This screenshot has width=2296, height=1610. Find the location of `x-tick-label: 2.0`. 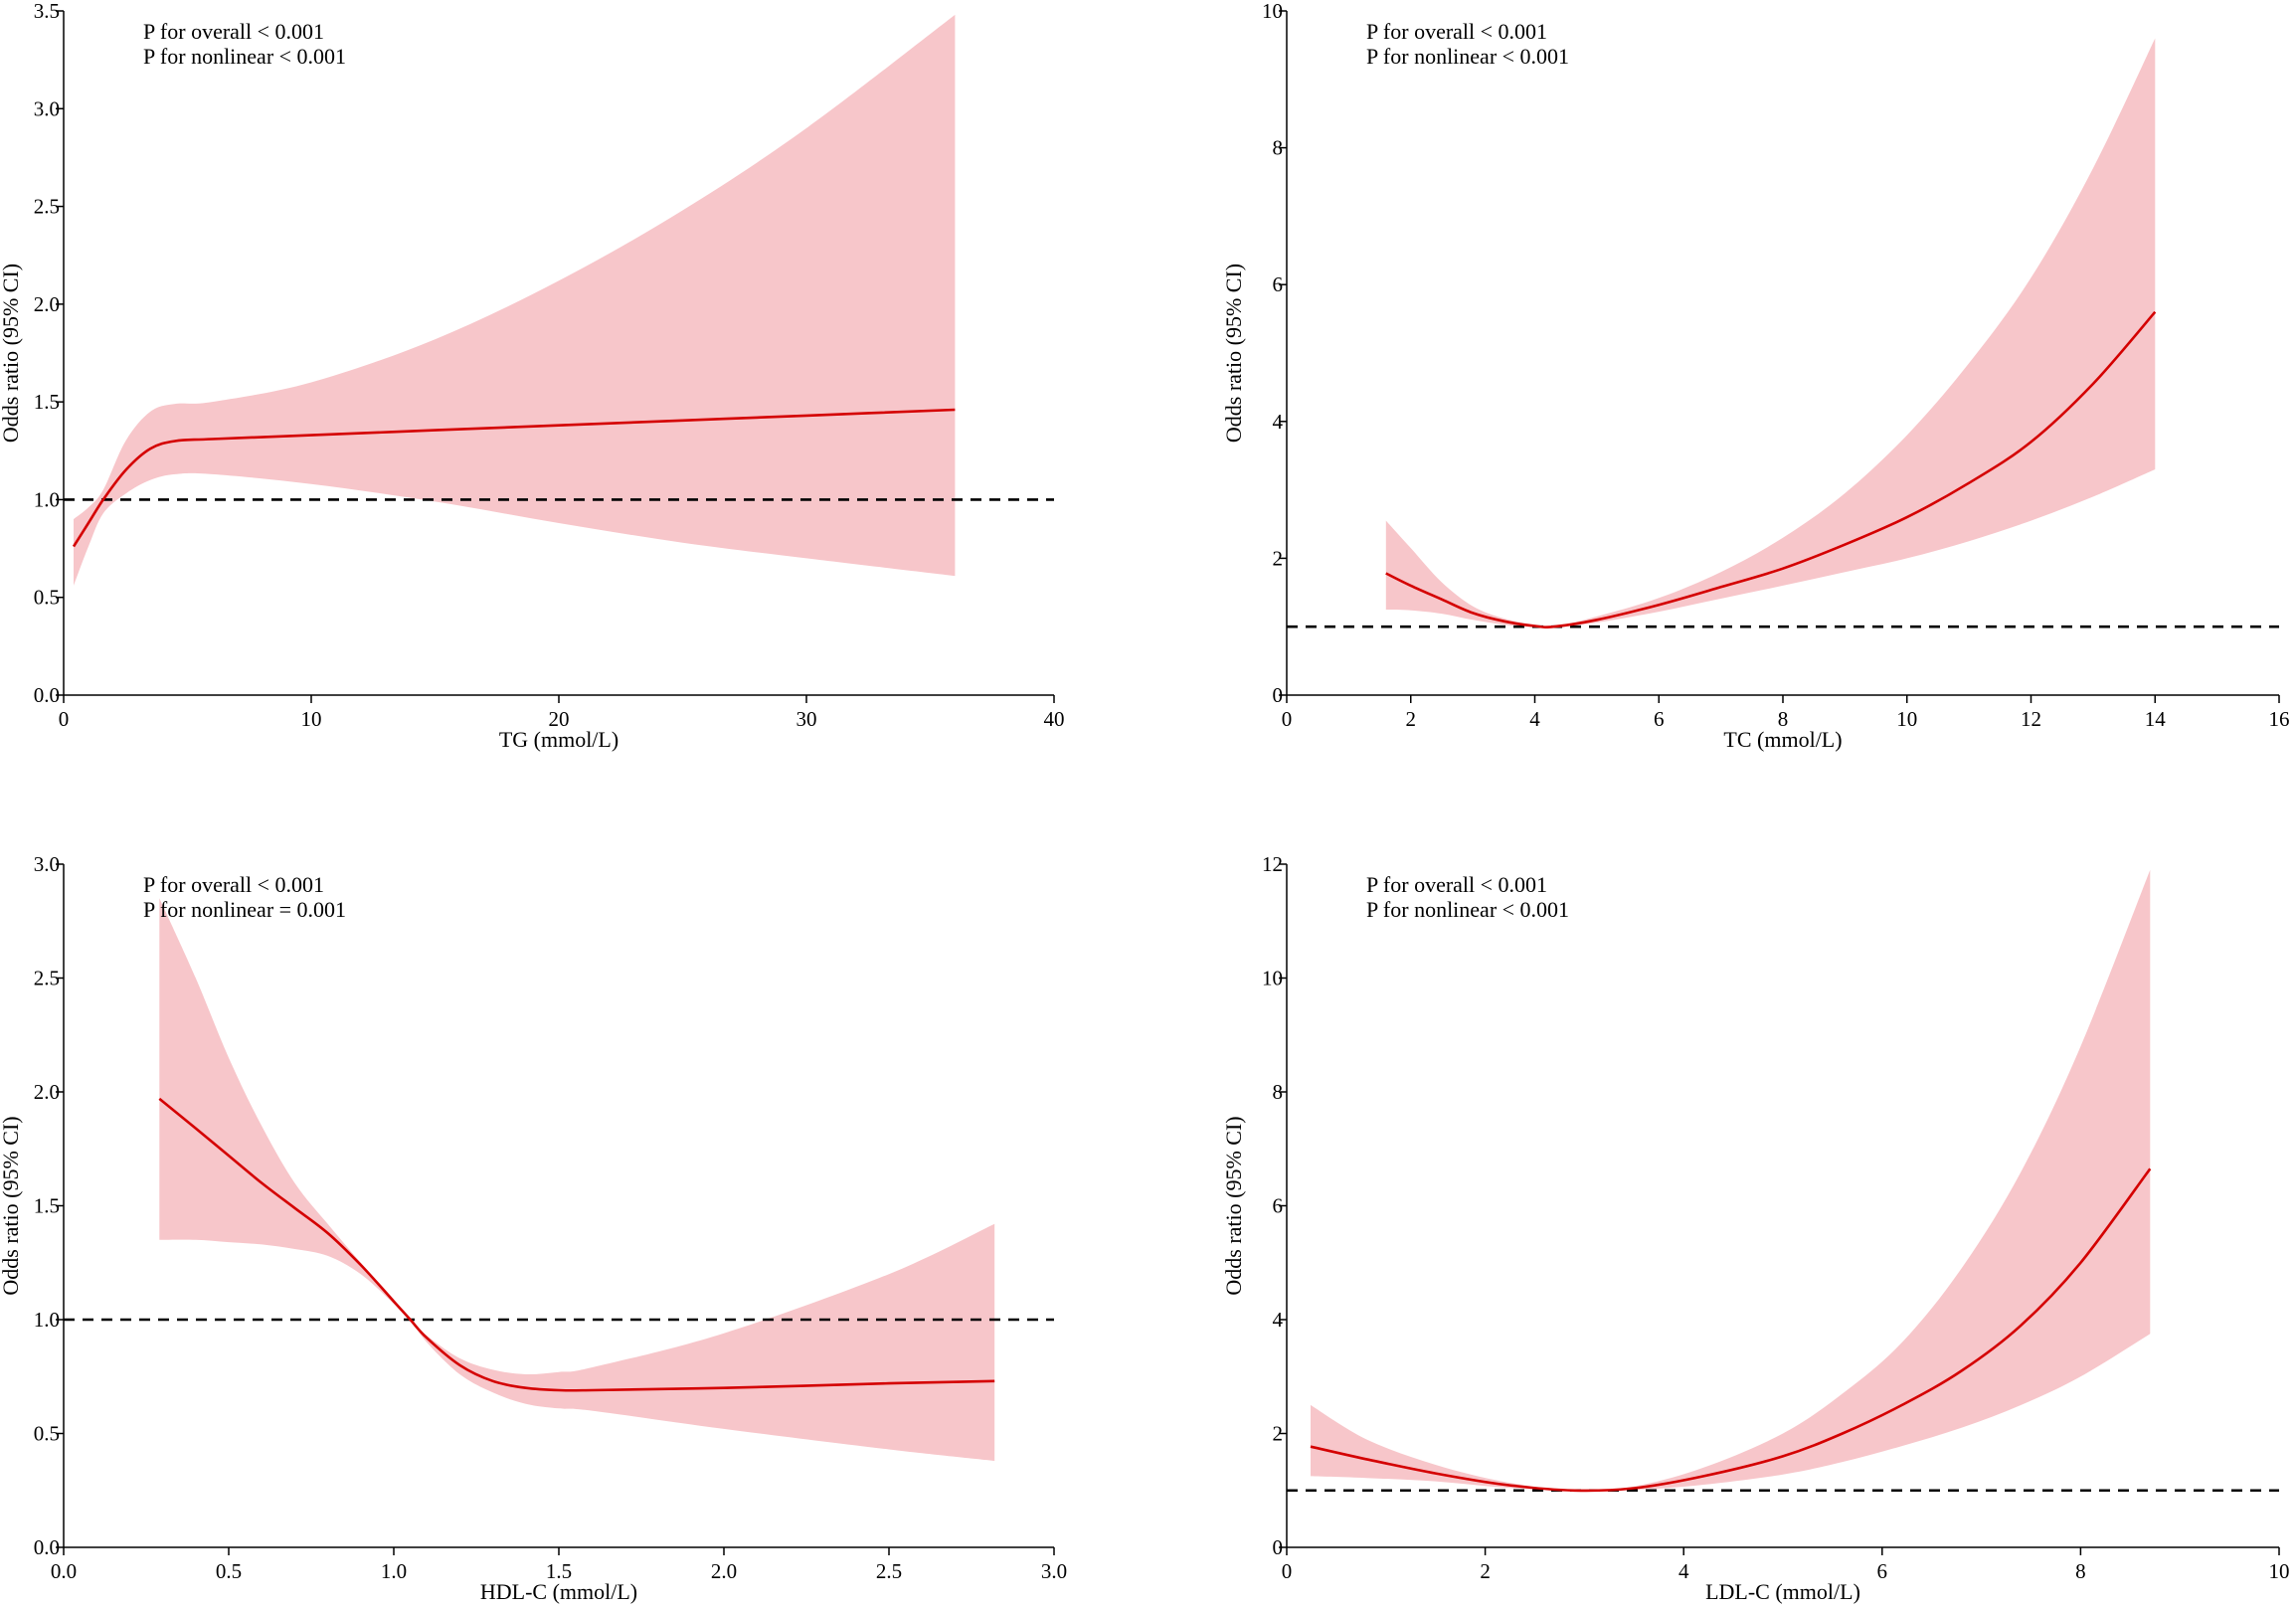

x-tick-label: 2.0 is located at coordinates (724, 1571).